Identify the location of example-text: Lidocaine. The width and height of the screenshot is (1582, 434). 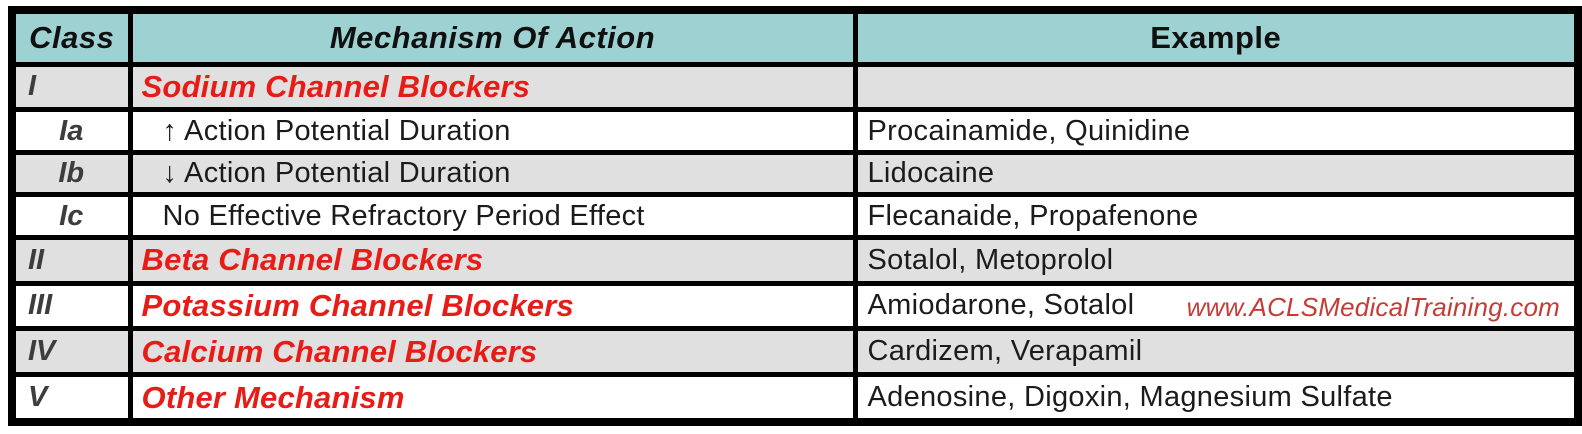
(1216, 173).